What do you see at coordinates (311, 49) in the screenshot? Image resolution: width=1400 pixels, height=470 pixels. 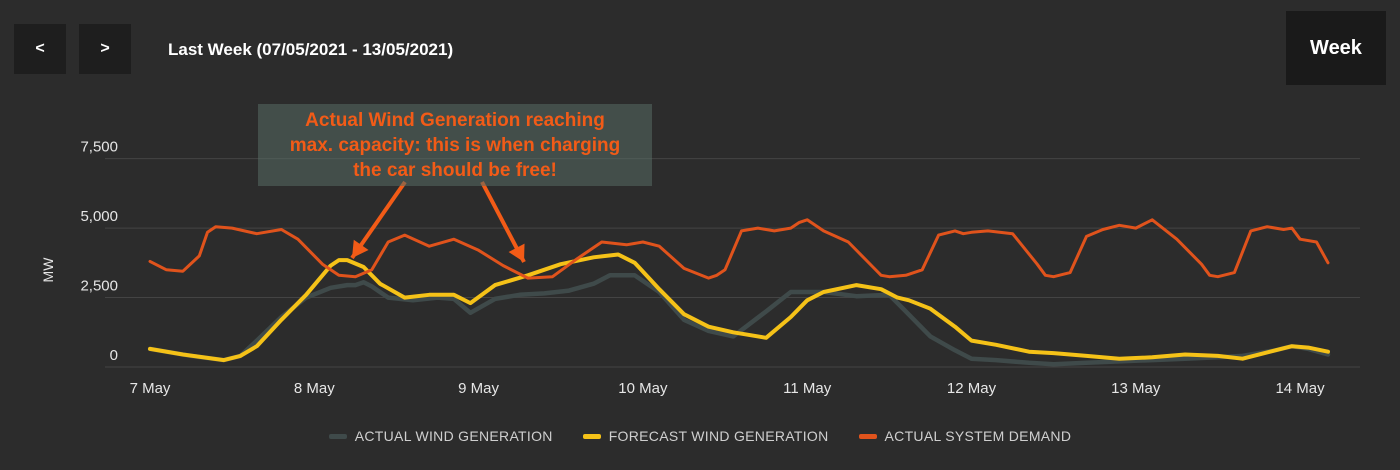 I see `date-range-title: Last Week (07/05/2021 - 13/05/2021)` at bounding box center [311, 49].